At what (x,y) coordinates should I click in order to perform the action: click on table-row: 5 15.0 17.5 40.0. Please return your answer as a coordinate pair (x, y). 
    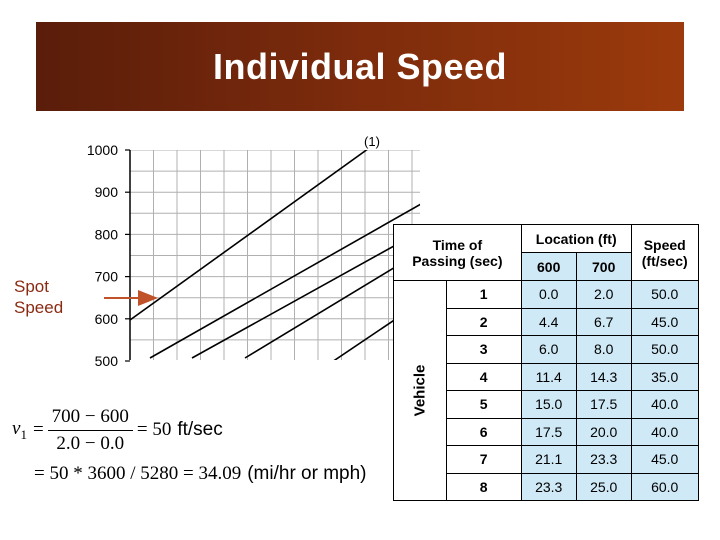
    Looking at the image, I should click on (546, 404).